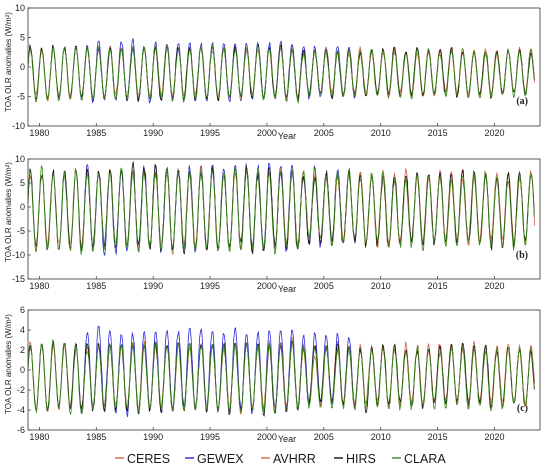 The height and width of the screenshot is (471, 550). Describe the element at coordinates (96, 133) in the screenshot. I see `panel-a-x-tick-label: 1985` at that location.